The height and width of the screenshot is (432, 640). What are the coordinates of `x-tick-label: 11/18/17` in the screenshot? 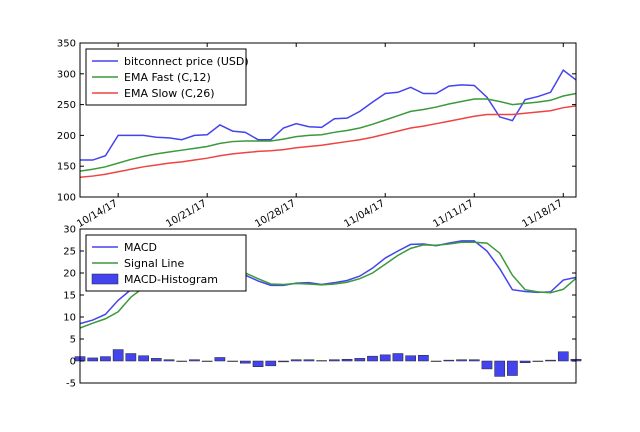 It's located at (542, 214).